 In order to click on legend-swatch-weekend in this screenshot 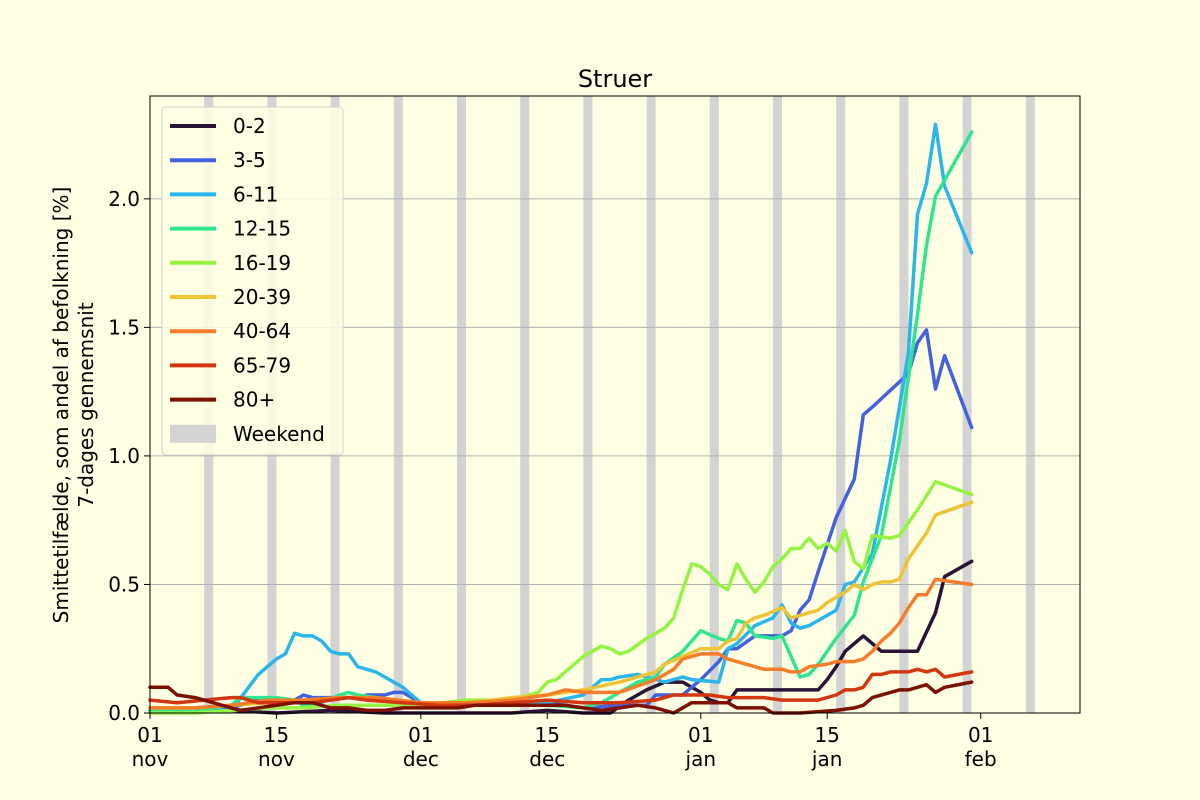, I will do `click(193, 433)`.